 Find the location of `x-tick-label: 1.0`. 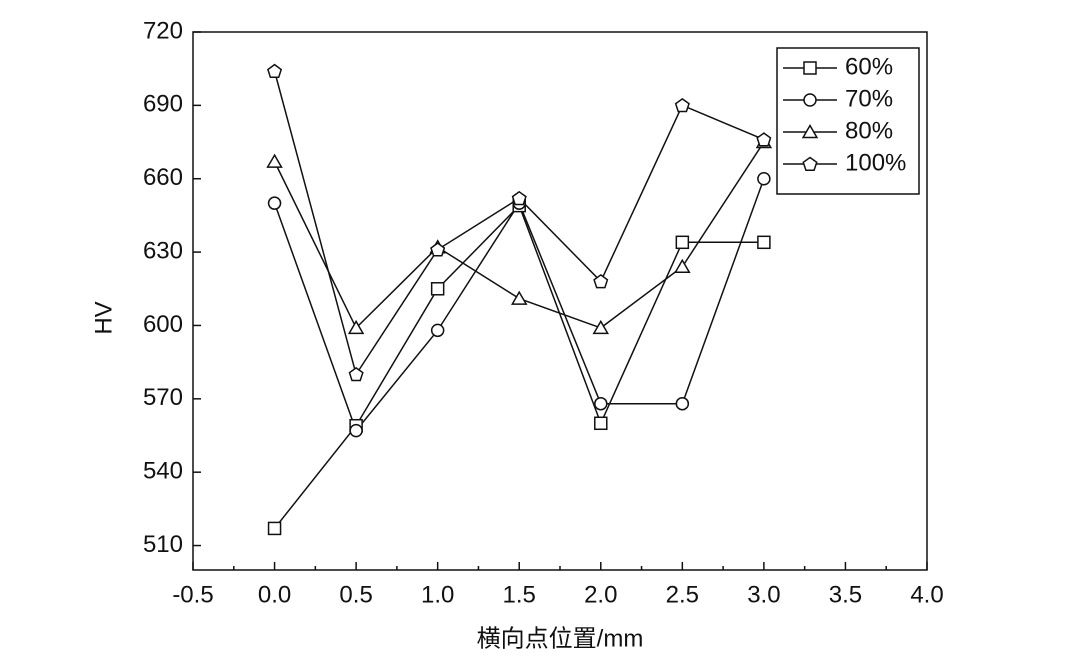

x-tick-label: 1.0 is located at coordinates (437, 594).